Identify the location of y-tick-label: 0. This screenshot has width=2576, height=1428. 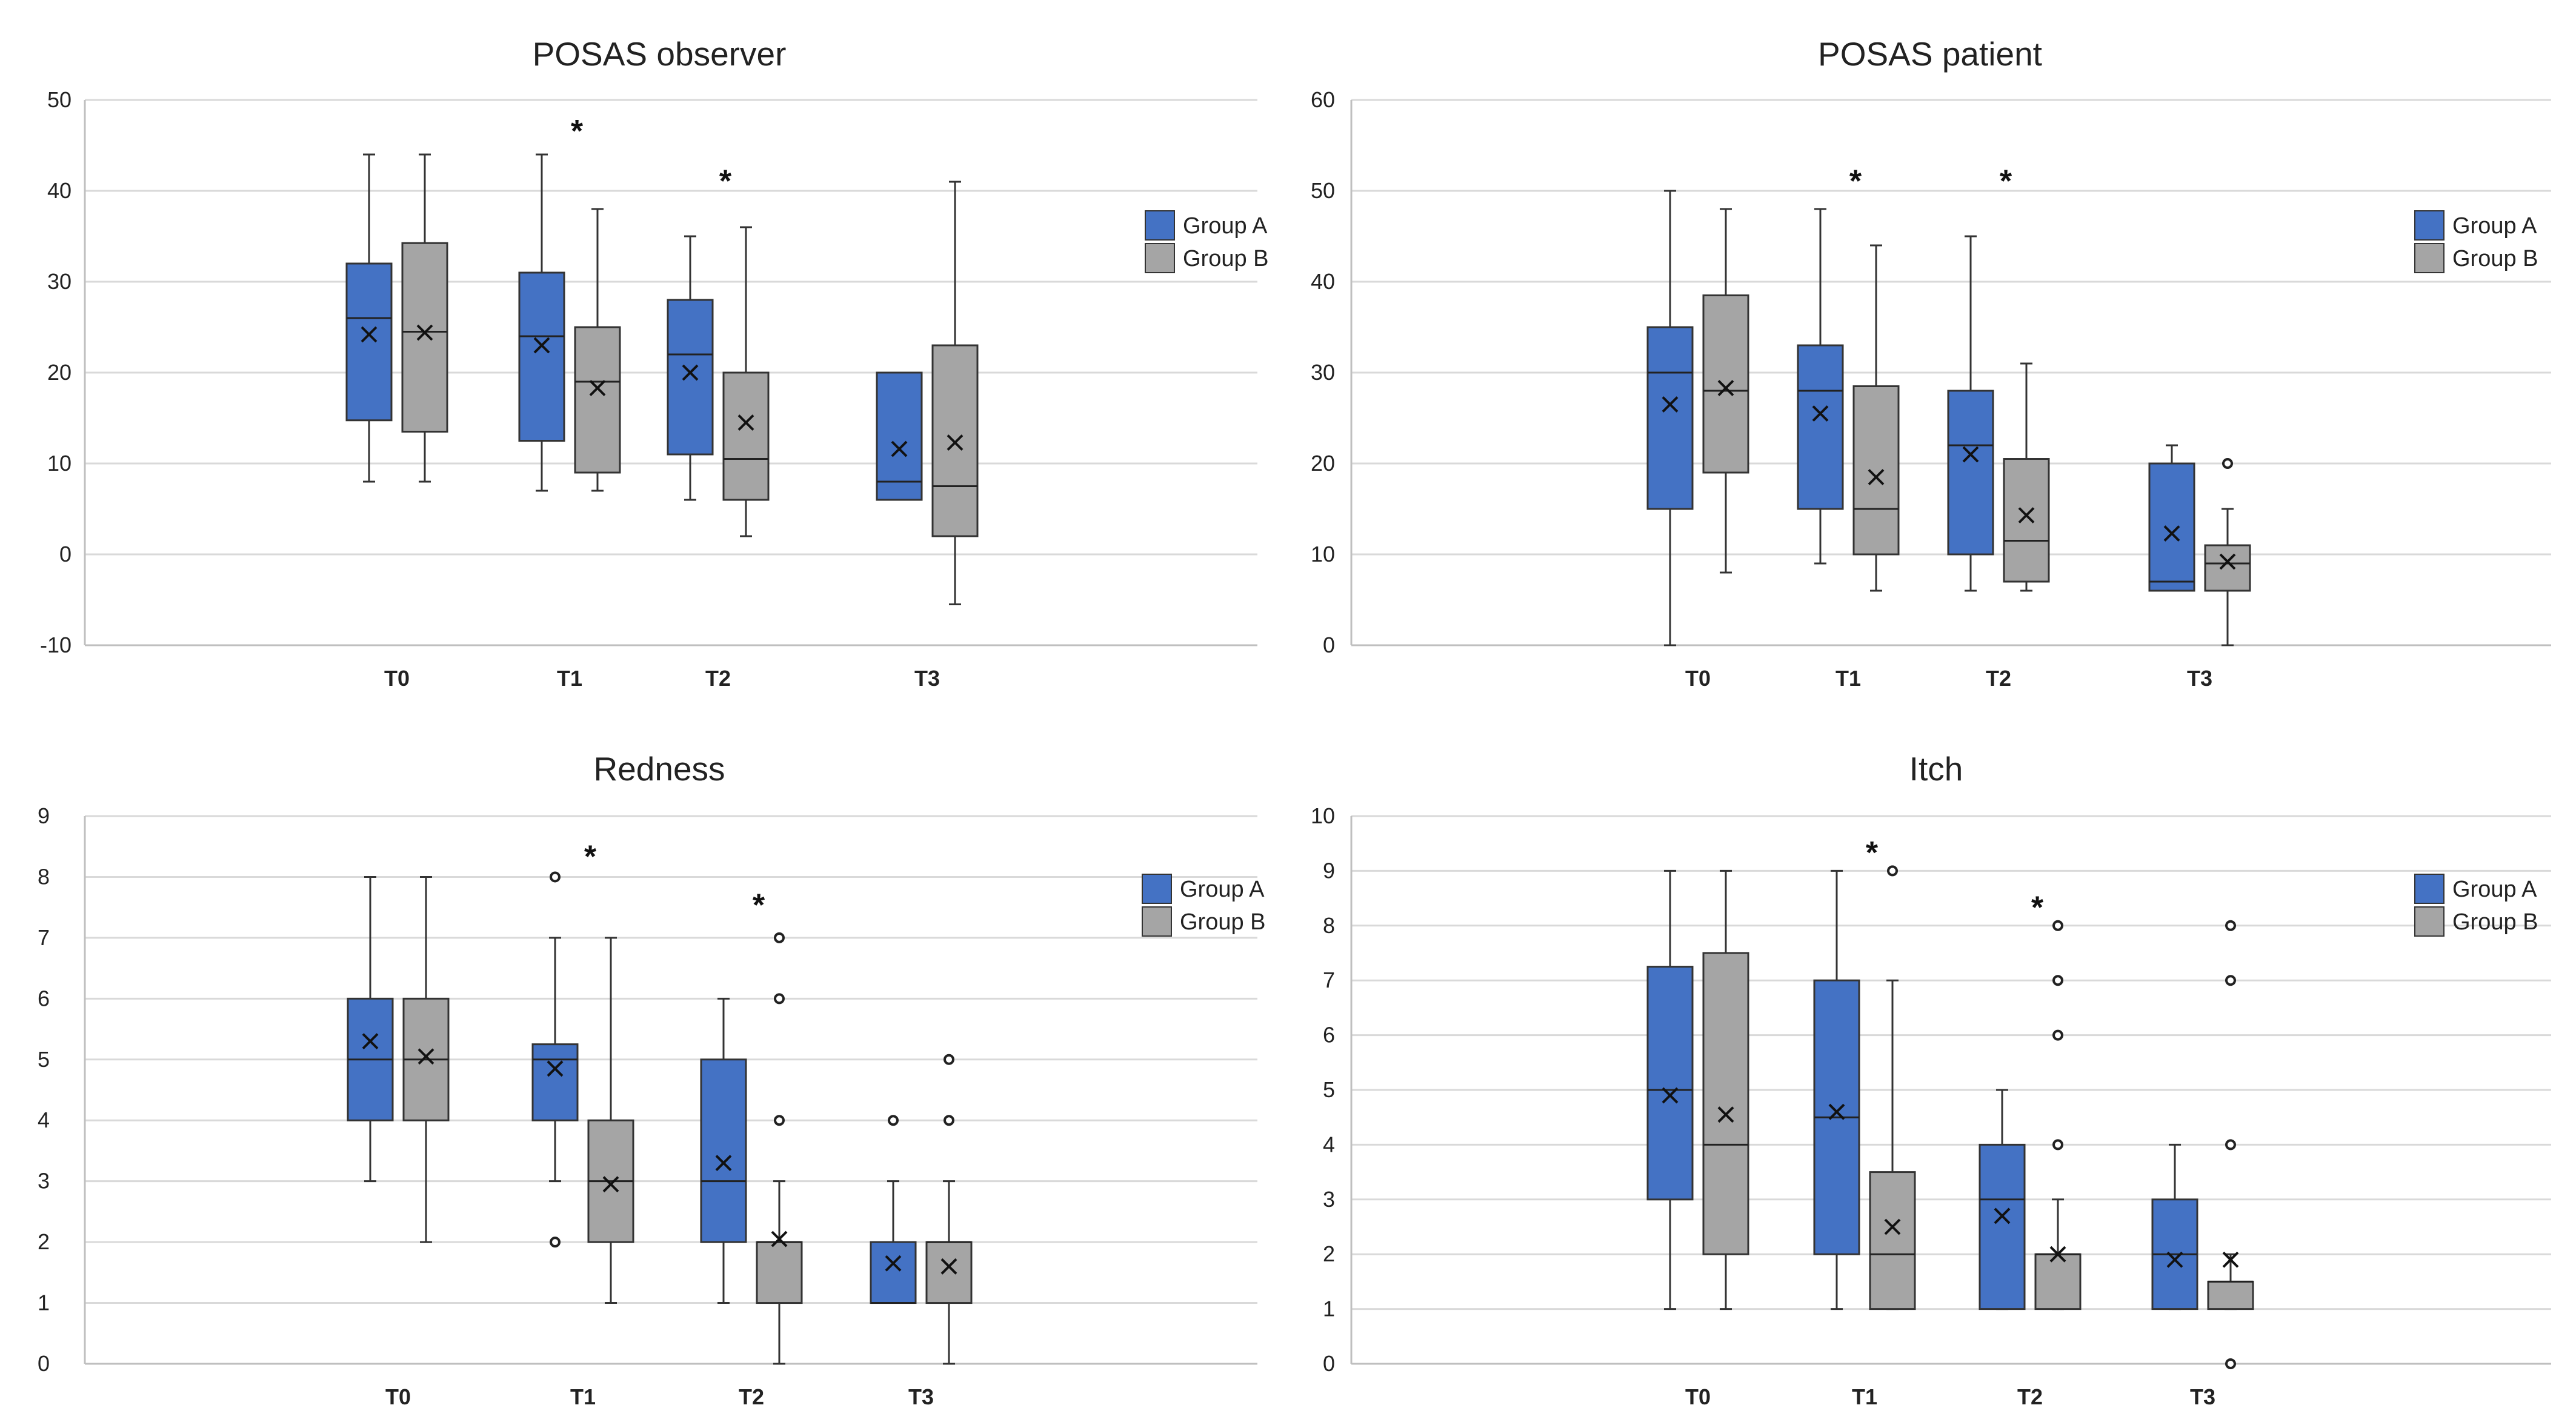
(65, 554).